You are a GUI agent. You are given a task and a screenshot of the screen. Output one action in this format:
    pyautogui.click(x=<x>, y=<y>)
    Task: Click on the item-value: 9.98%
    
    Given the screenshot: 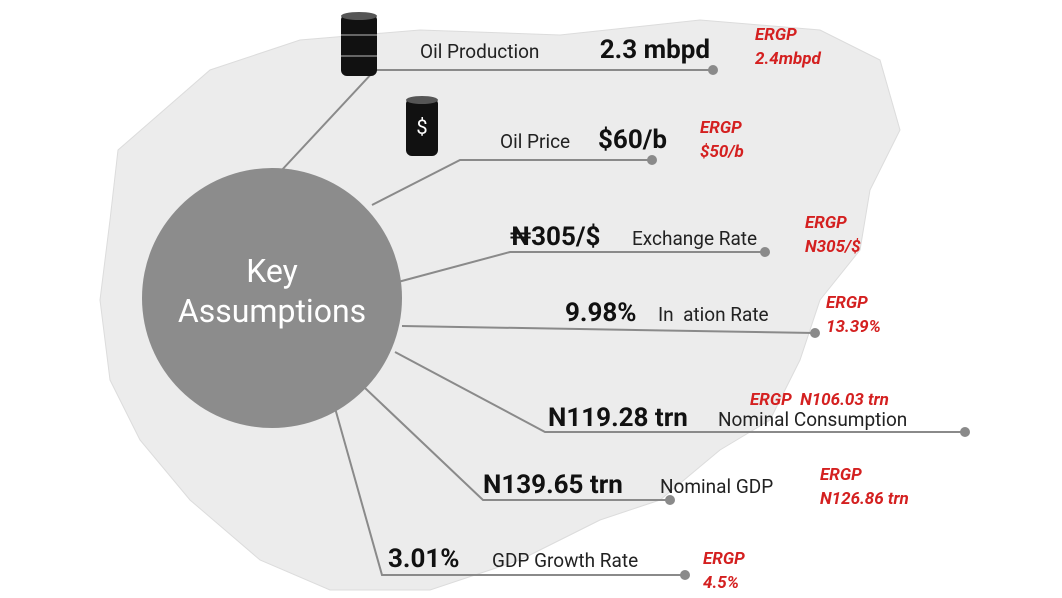 What is the action you would take?
    pyautogui.click(x=601, y=313)
    